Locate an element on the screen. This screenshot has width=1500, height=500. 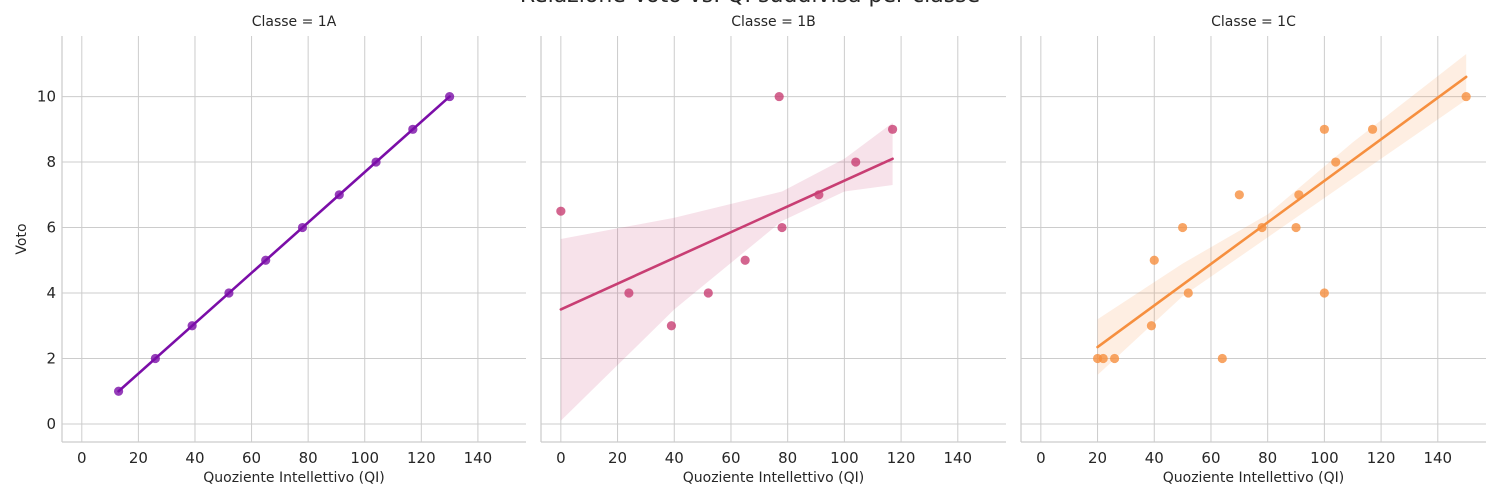
y-tick-label: 0 is located at coordinates (51, 424).